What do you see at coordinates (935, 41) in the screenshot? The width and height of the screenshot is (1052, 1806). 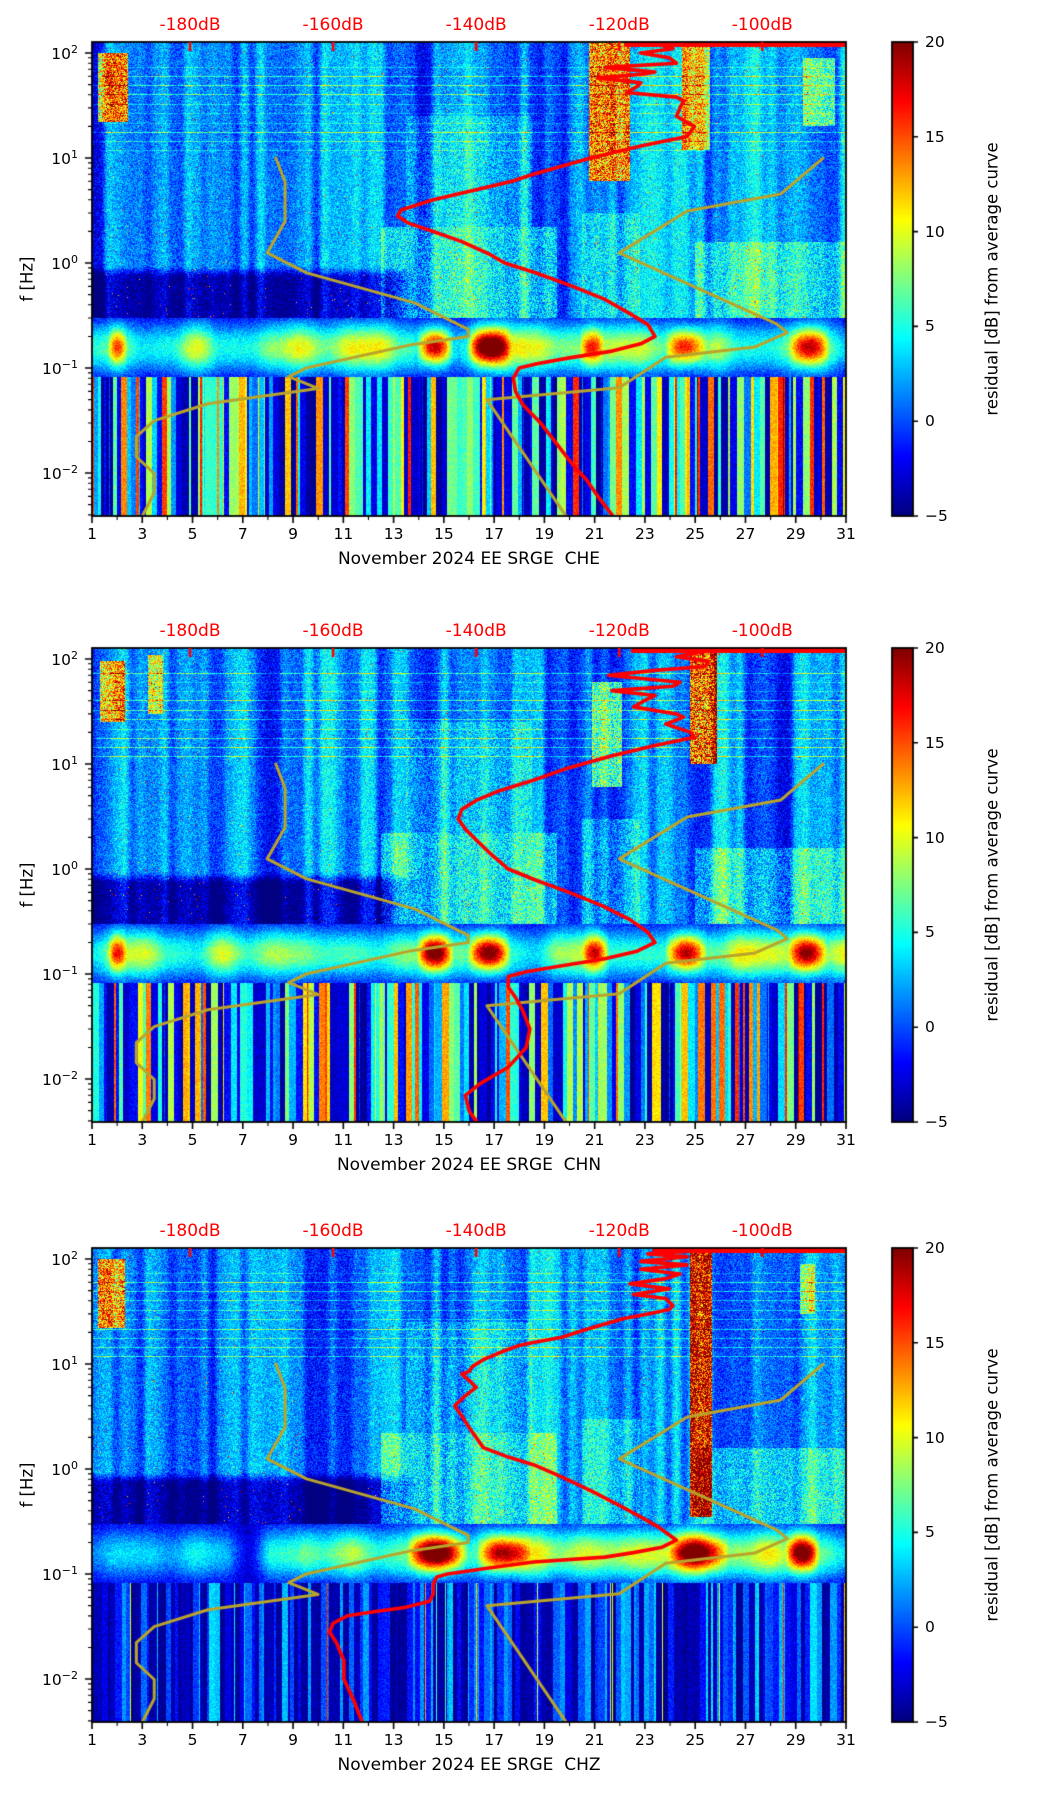 I see `colorbar-tick-label: 20` at bounding box center [935, 41].